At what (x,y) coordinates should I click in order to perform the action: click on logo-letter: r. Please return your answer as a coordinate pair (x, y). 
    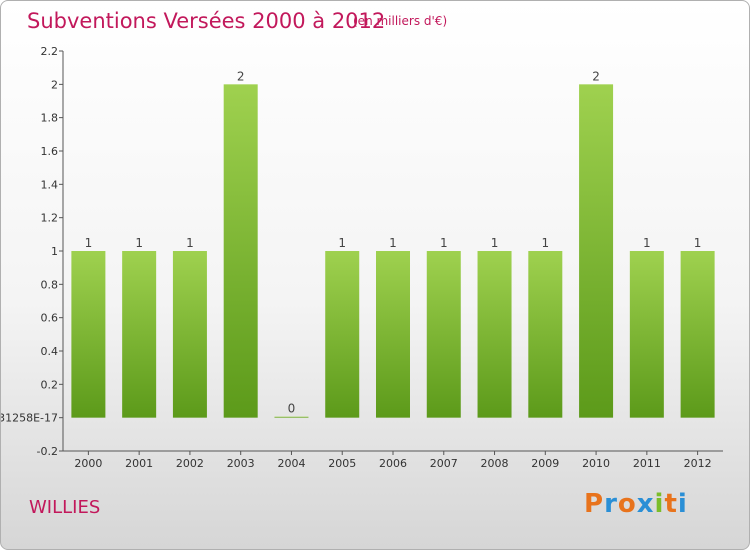
    Looking at the image, I should click on (611, 504).